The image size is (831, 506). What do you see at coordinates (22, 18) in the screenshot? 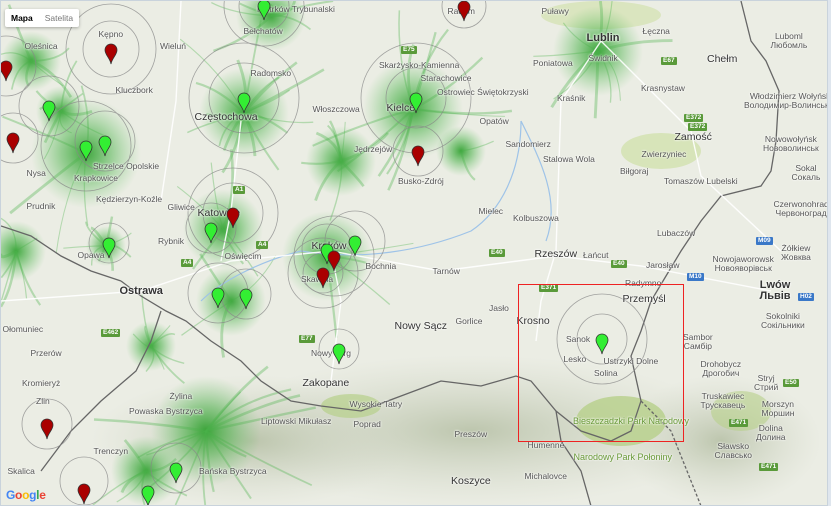
I see `map-type-map-button: Mapa` at bounding box center [22, 18].